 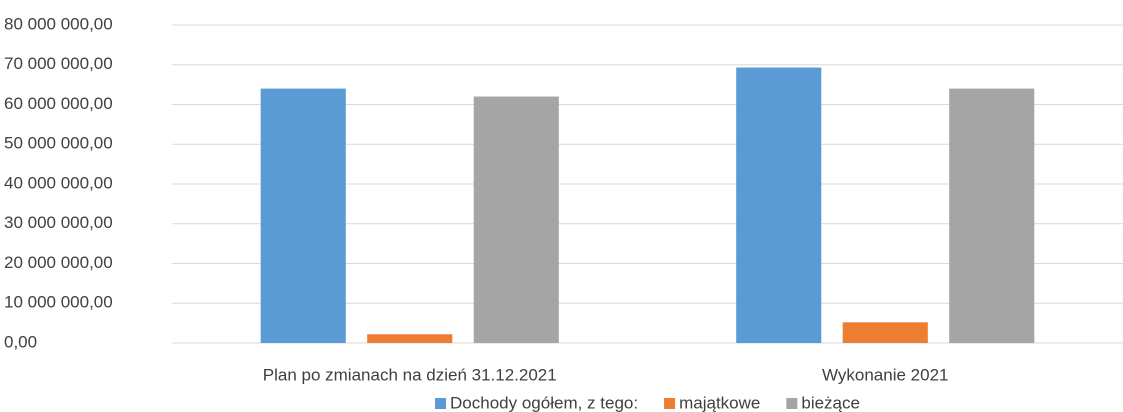 I want to click on x-tick-label: Plan po zmianach na dzień 31.12.2021, so click(x=410, y=374).